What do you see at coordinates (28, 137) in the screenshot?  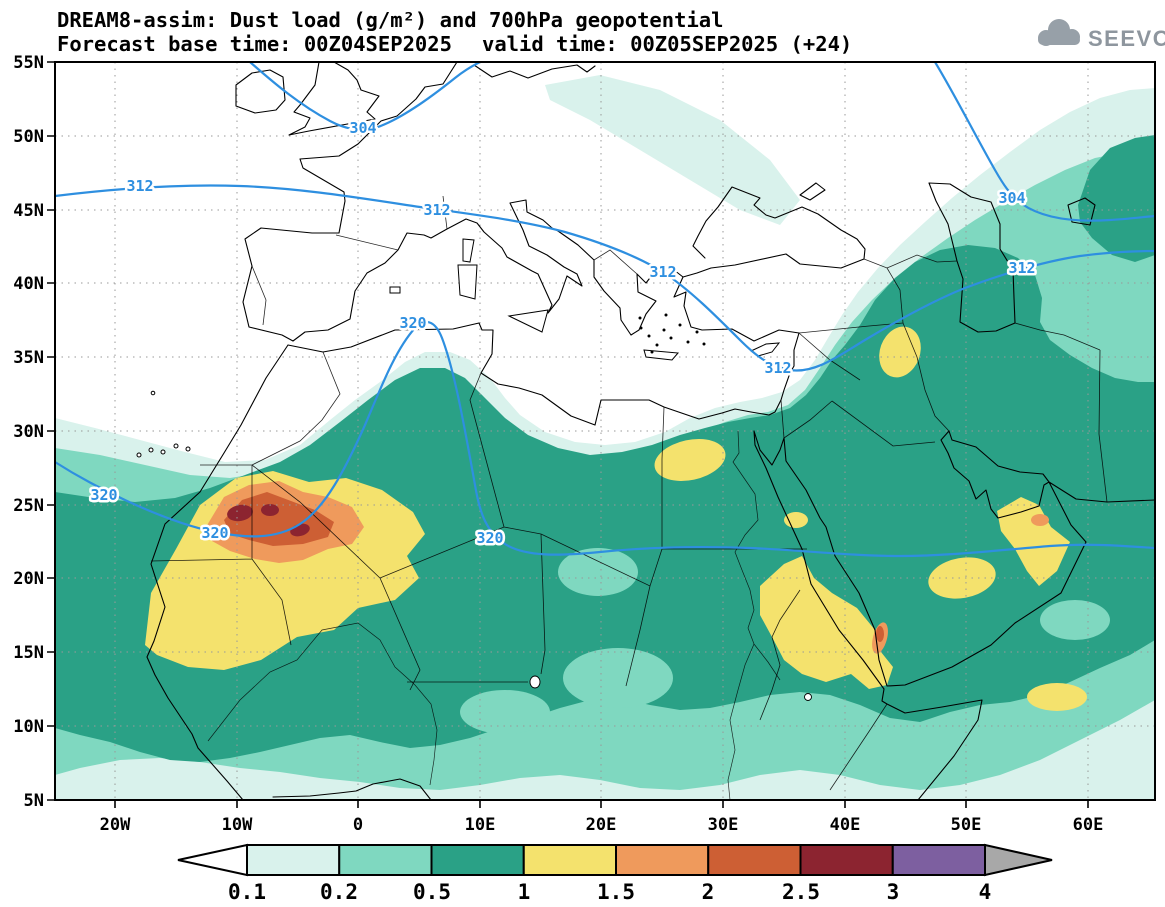 I see `lat-label: 50N` at bounding box center [28, 137].